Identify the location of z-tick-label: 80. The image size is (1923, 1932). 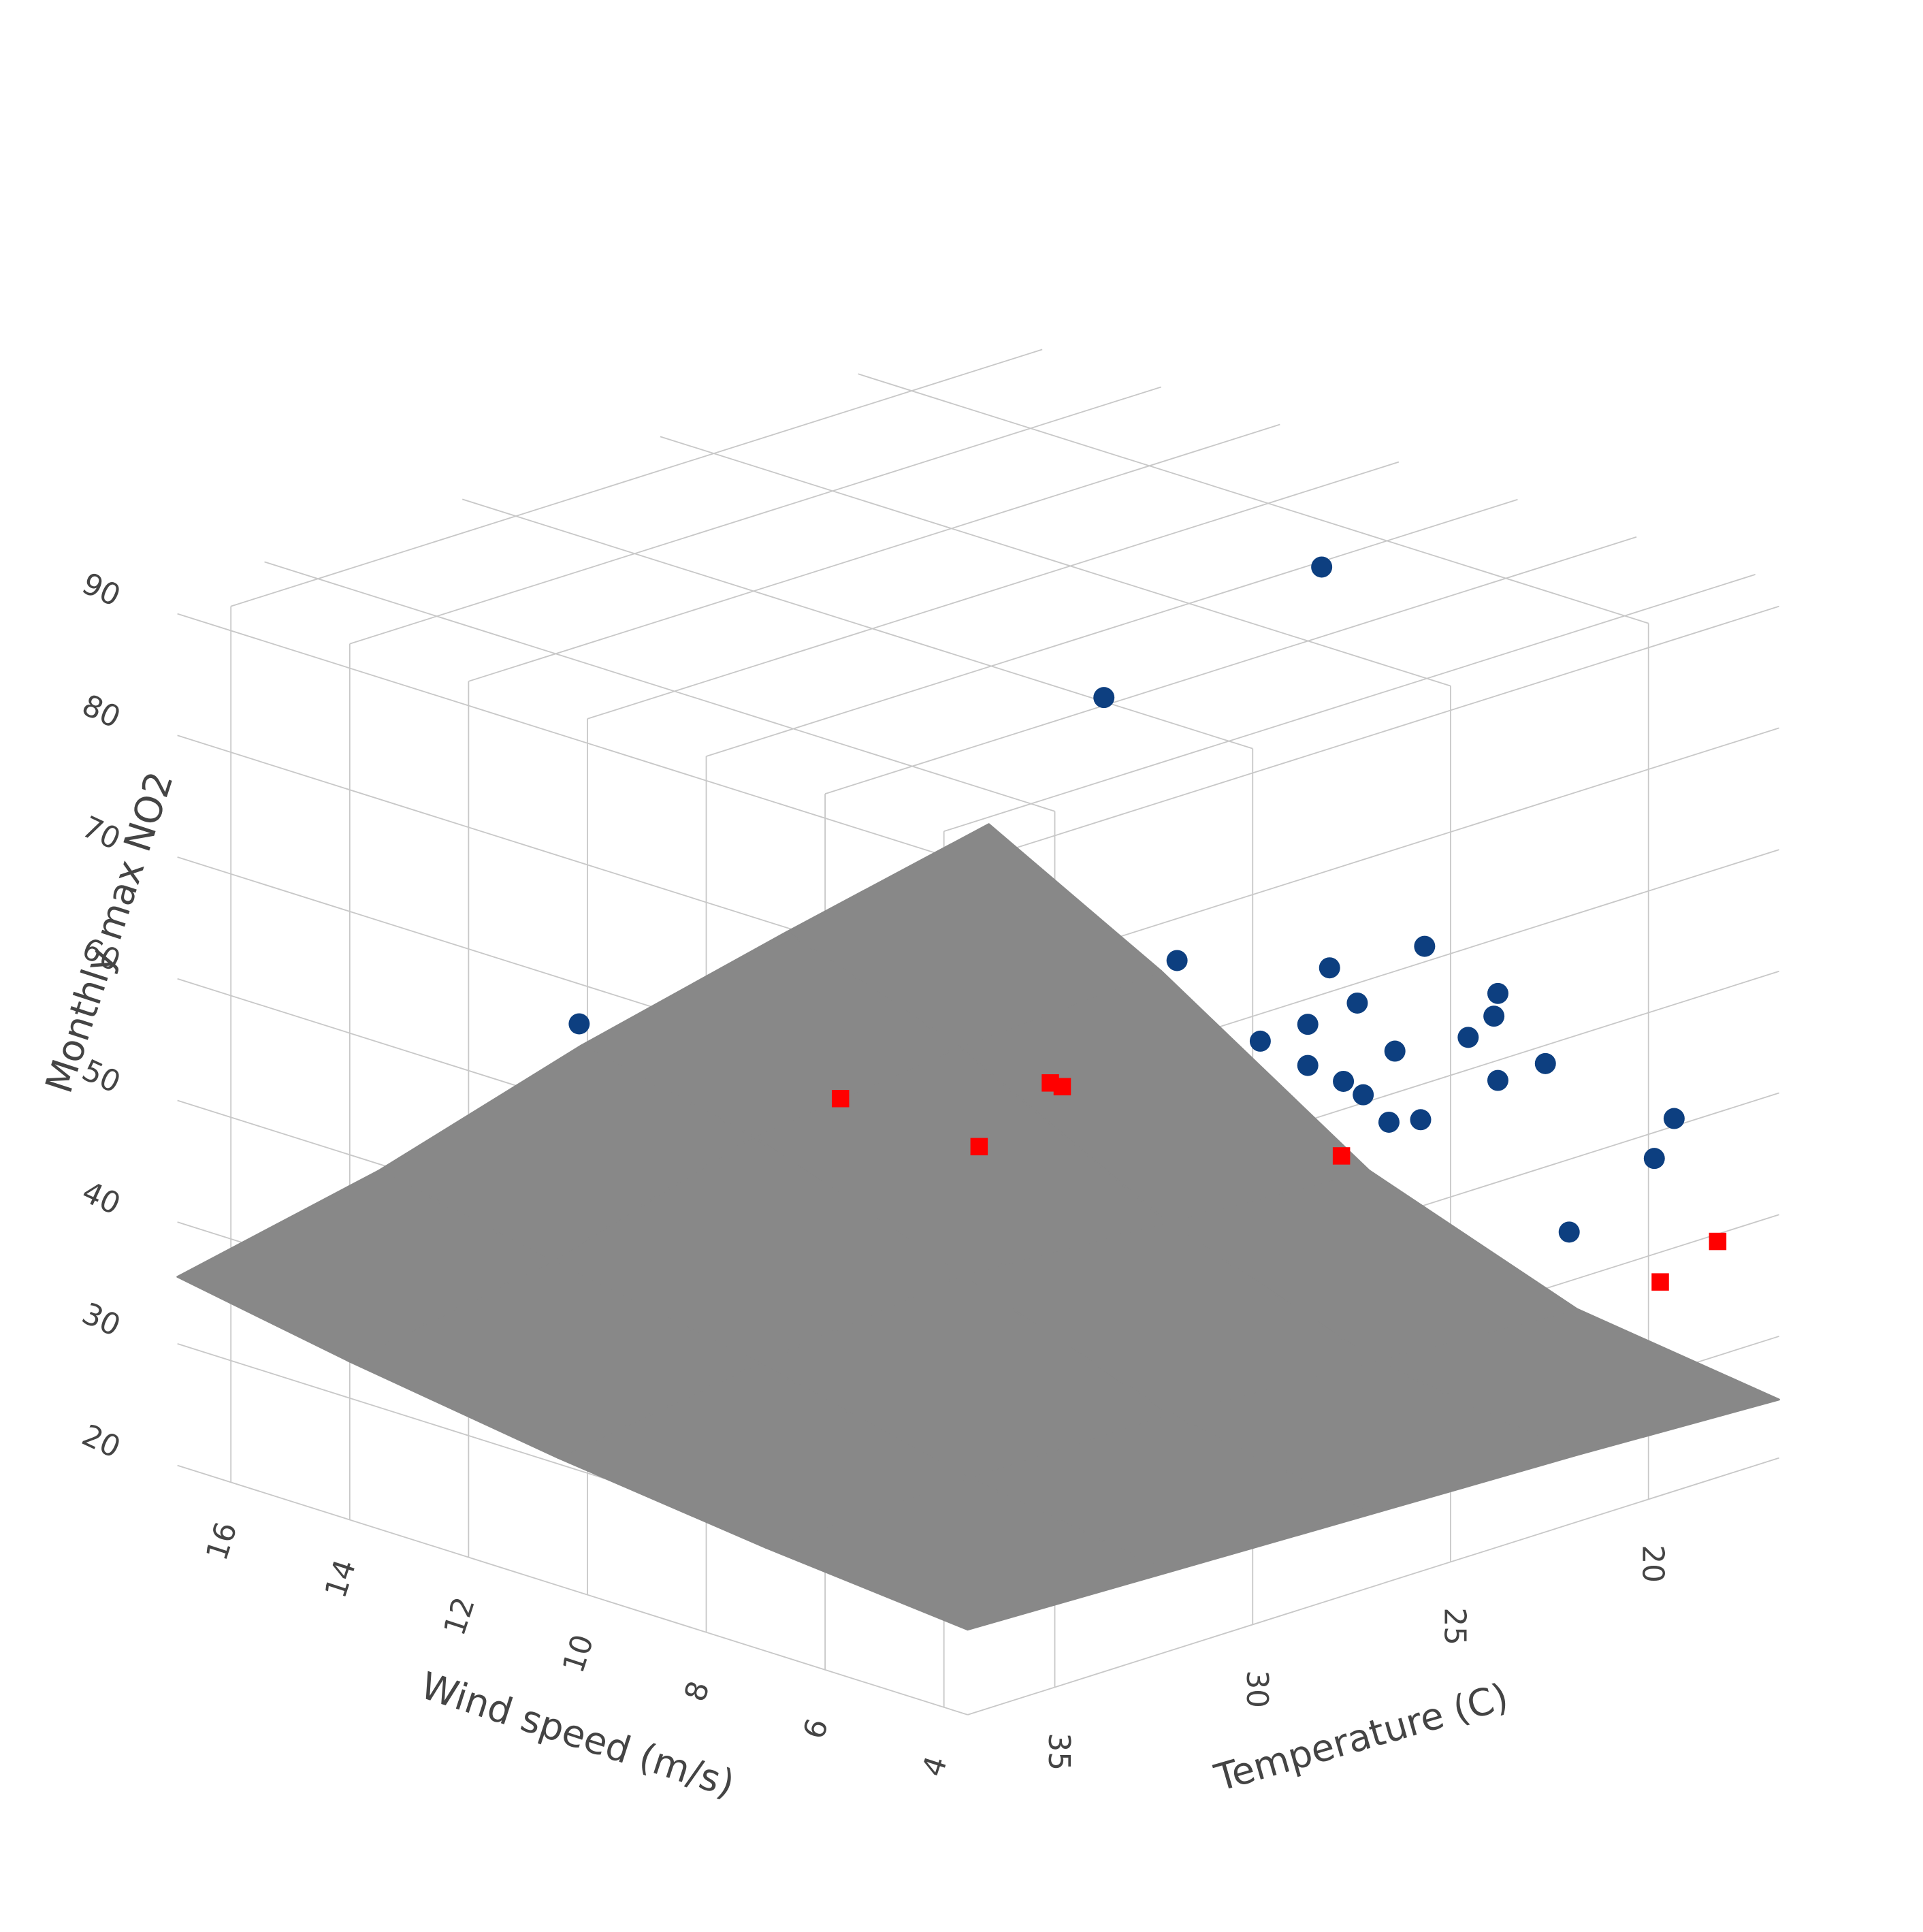
(102, 712).